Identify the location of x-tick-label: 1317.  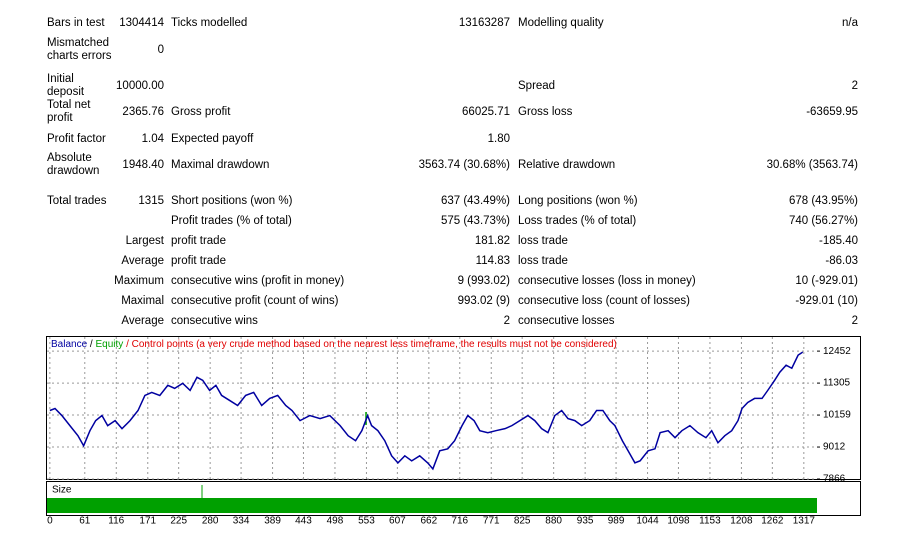
(804, 521).